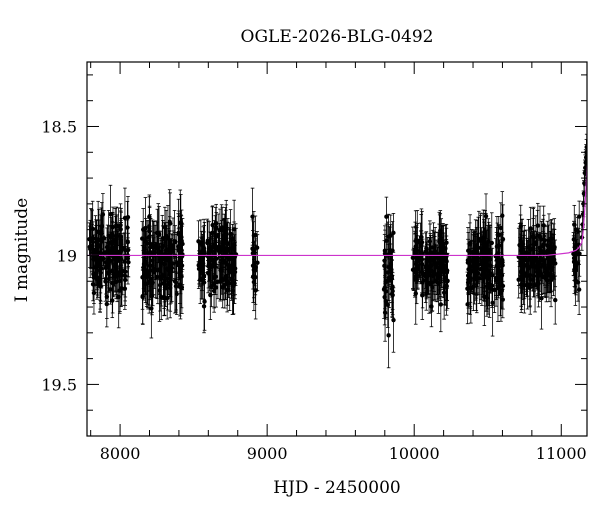 The height and width of the screenshot is (512, 600). What do you see at coordinates (257, 263) in the screenshot?
I see `season-4-point` at bounding box center [257, 263].